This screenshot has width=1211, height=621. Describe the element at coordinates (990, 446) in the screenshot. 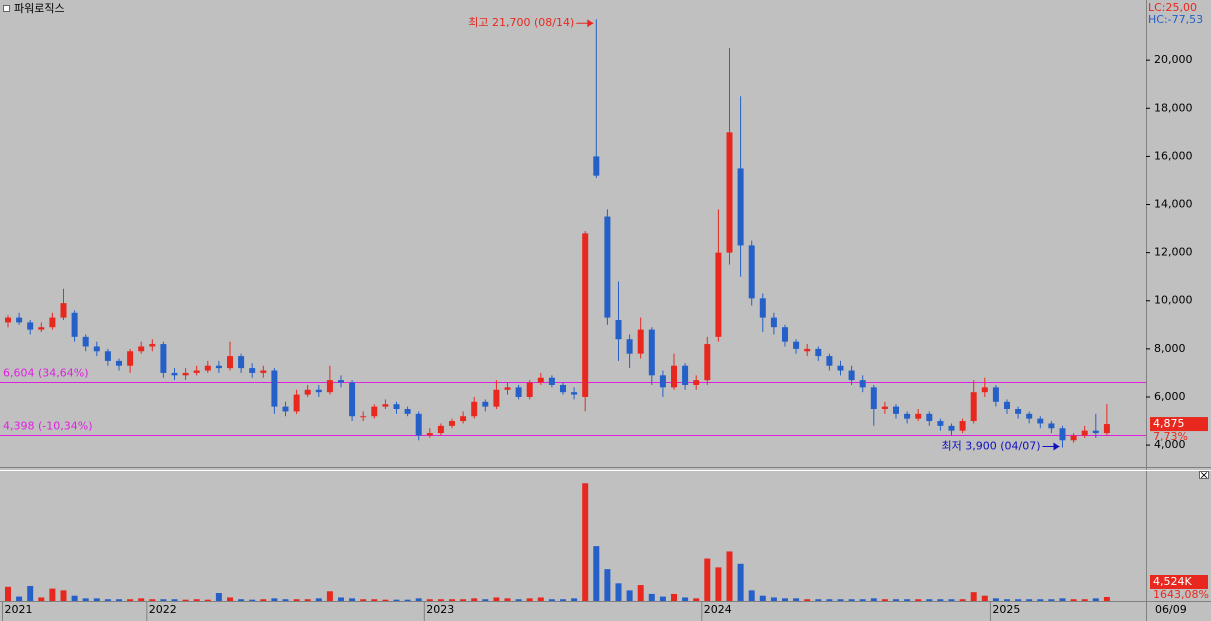

I see `low-note: 최저 3,900 (04/07)` at that location.